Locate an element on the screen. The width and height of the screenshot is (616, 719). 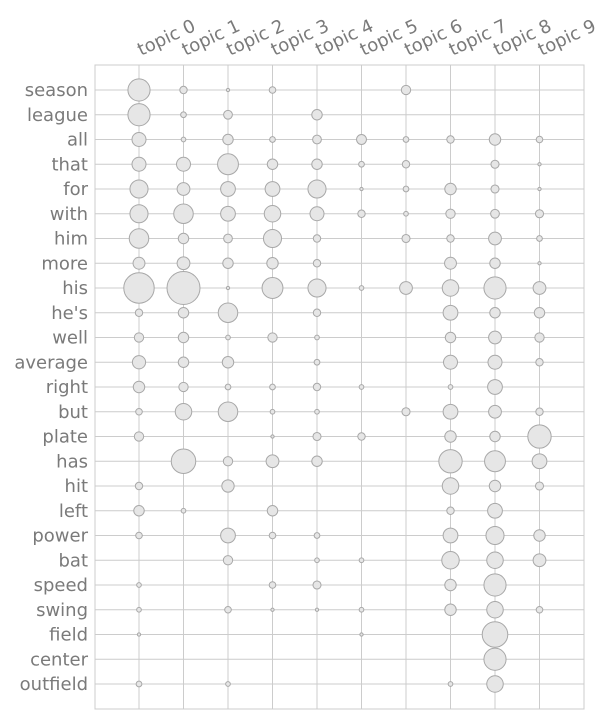
y-tick-label: field is located at coordinates (68, 635).